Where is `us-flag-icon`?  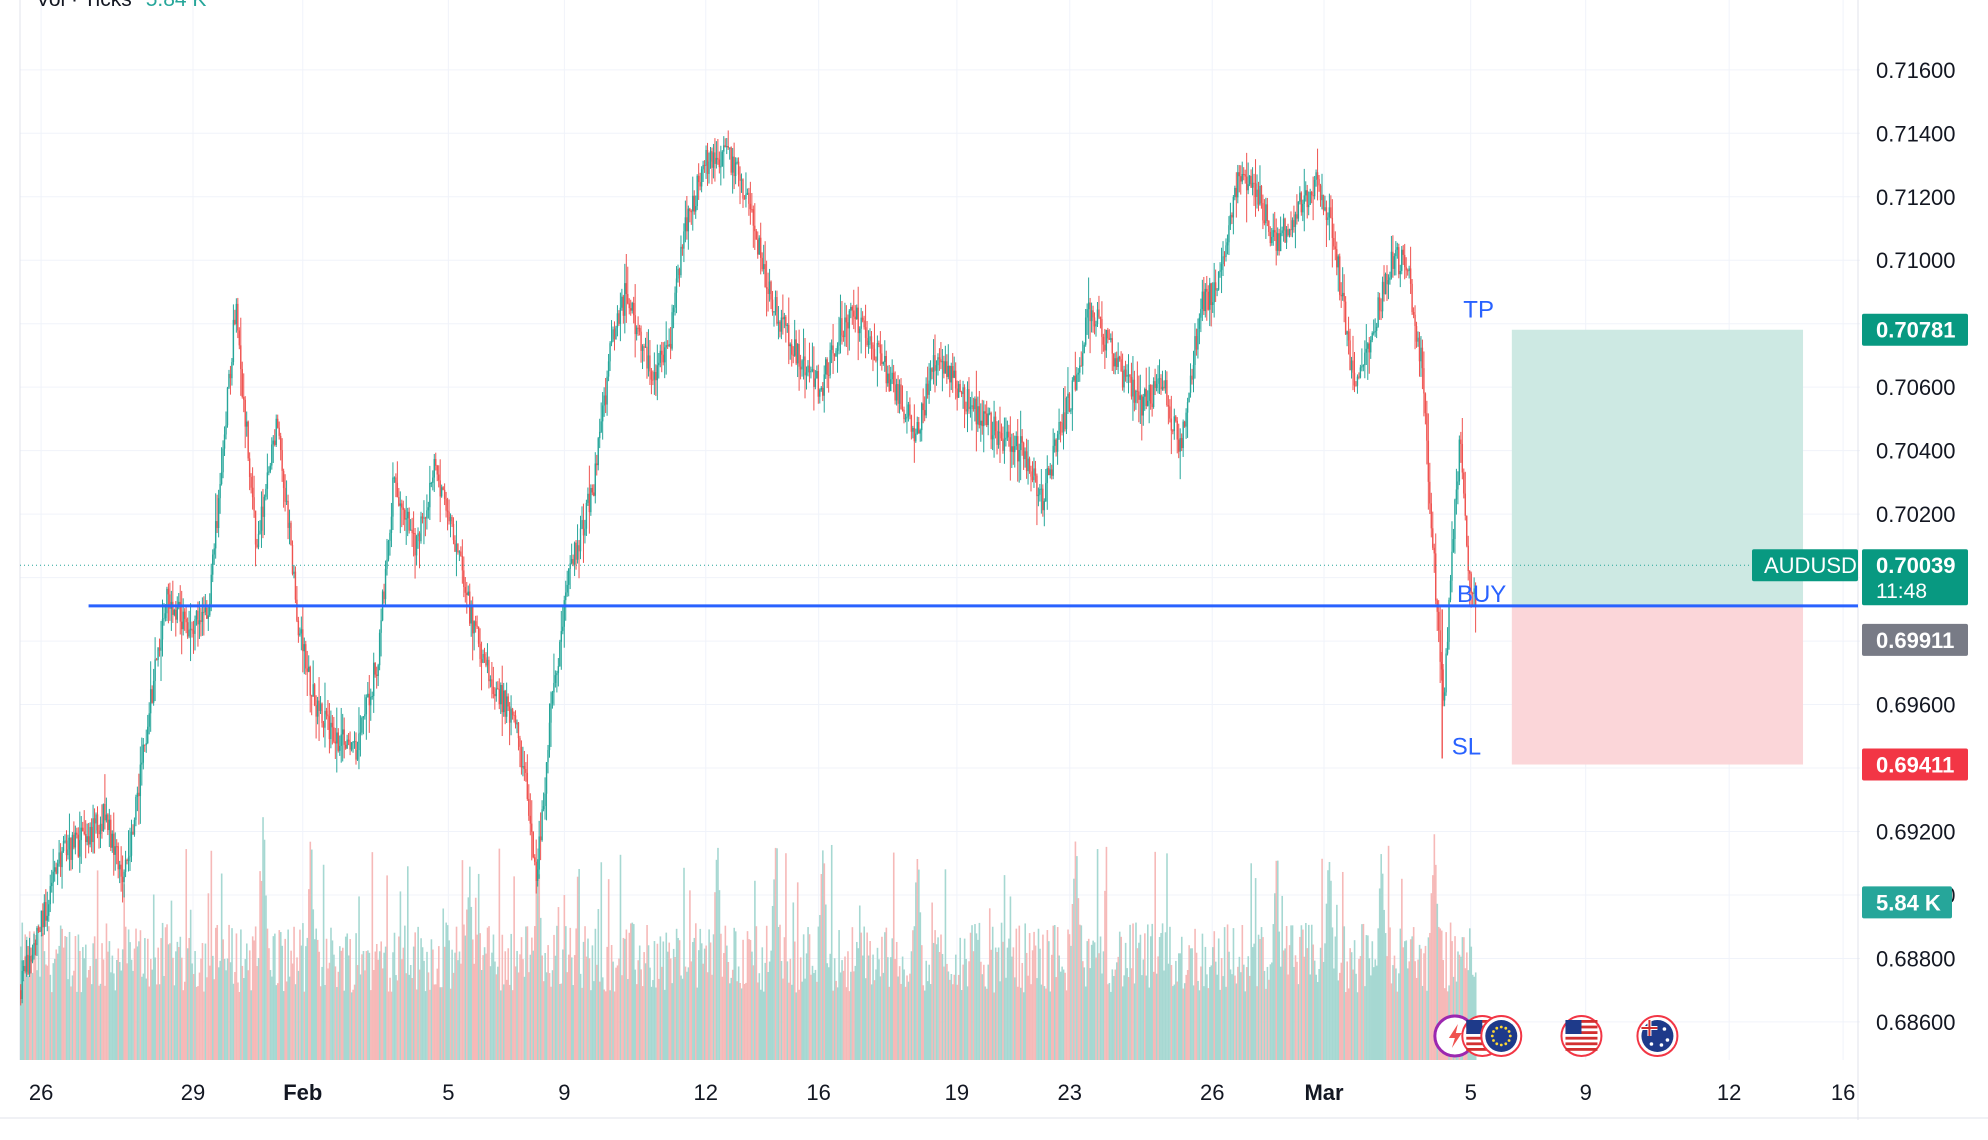
us-flag-icon is located at coordinates (1581, 1036).